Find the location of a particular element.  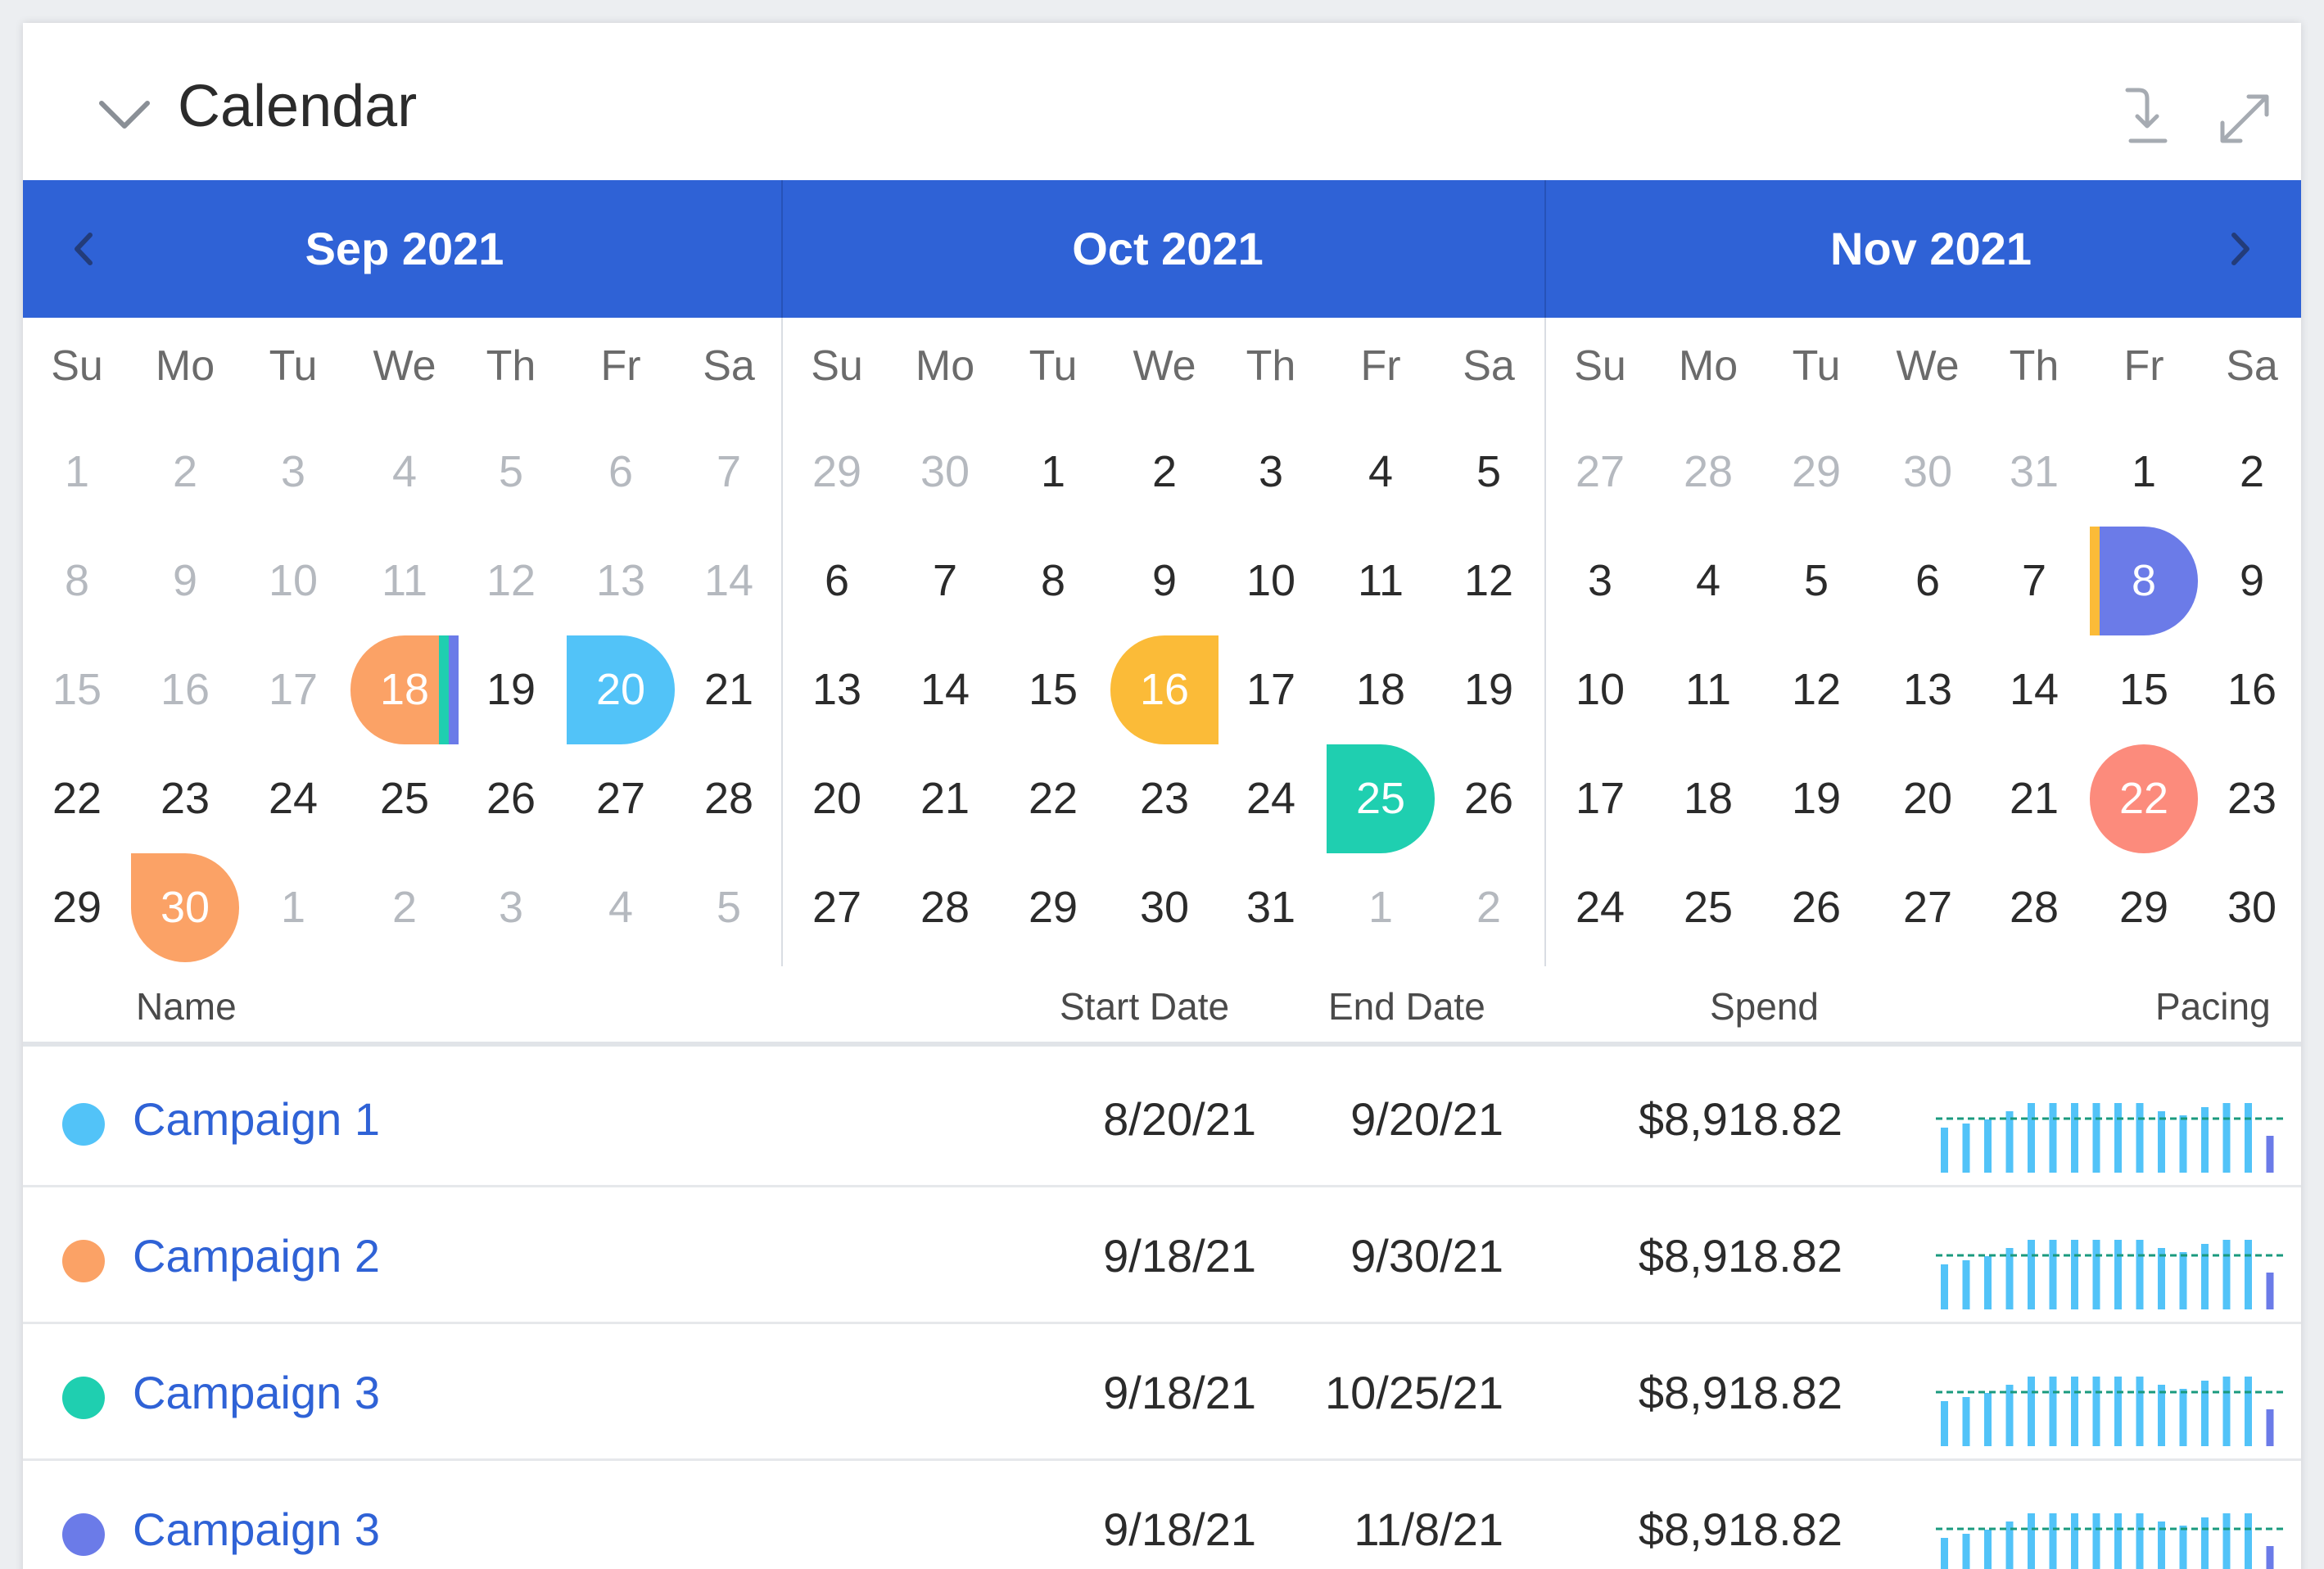

calendar-day-highlighted: 22 is located at coordinates (2144, 798).